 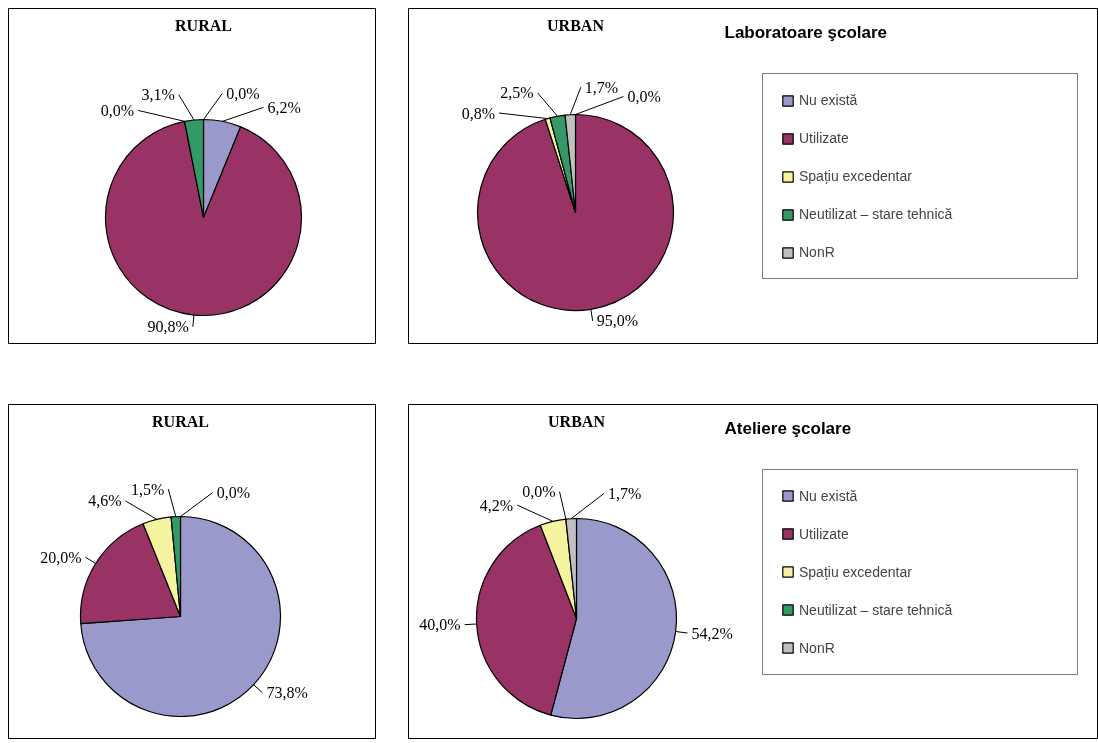 What do you see at coordinates (168, 327) in the screenshot?
I see `data-label: 90,8%` at bounding box center [168, 327].